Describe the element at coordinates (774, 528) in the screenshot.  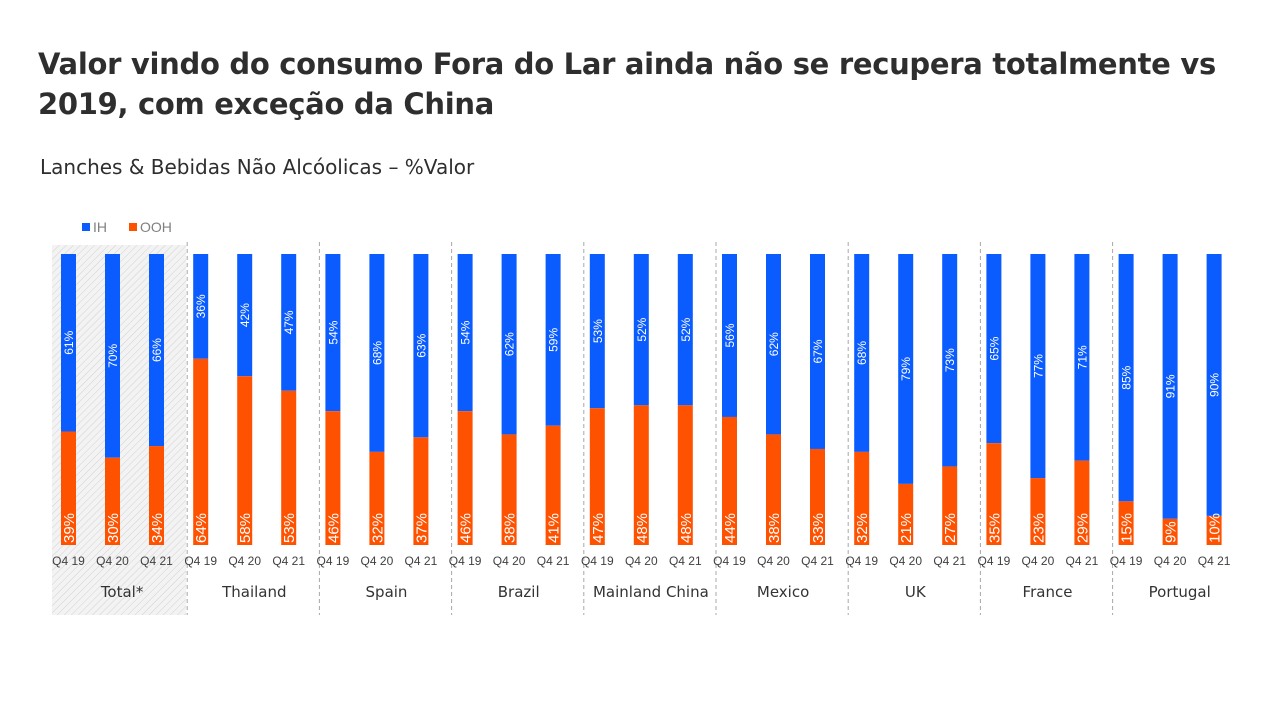
I see `data-label-ooh: 38%` at that location.